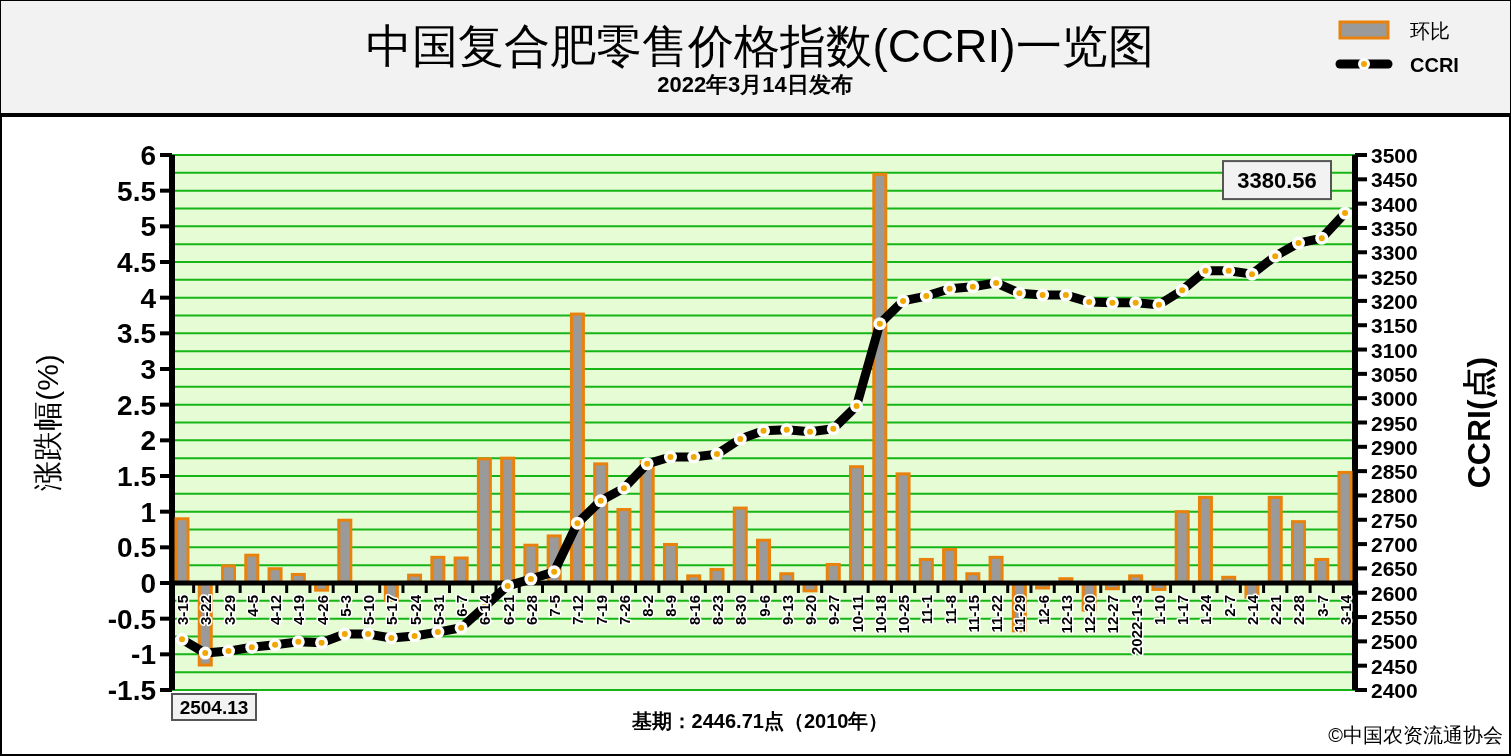 Image resolution: width=1511 pixels, height=756 pixels. What do you see at coordinates (1479, 422) in the screenshot?
I see `y2-axis-title: CCRI(点)` at bounding box center [1479, 422].